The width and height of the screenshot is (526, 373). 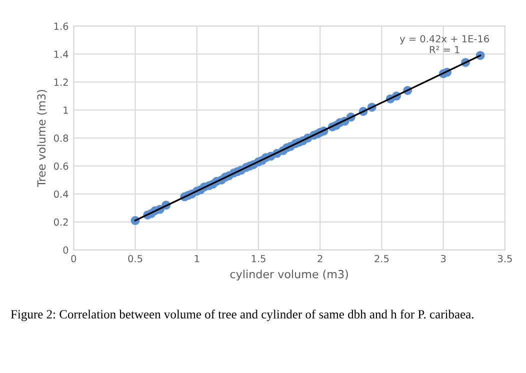 What do you see at coordinates (505, 258) in the screenshot?
I see `x-tick-label: 3.5` at bounding box center [505, 258].